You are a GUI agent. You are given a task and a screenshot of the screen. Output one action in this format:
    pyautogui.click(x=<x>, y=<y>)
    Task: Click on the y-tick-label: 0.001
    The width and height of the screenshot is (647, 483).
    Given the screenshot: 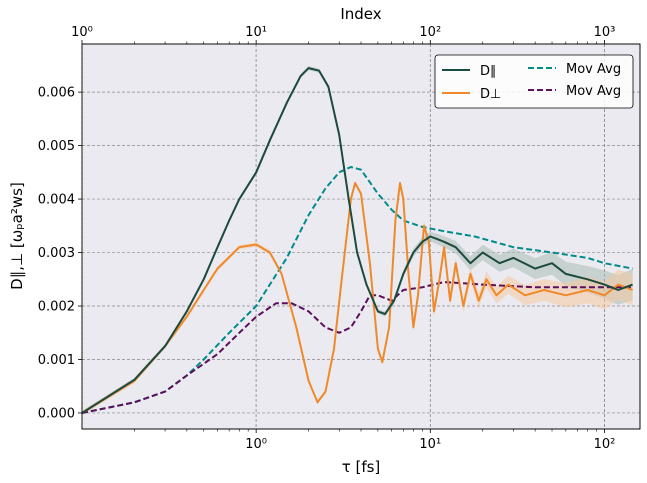 What is the action you would take?
    pyautogui.click(x=56, y=360)
    